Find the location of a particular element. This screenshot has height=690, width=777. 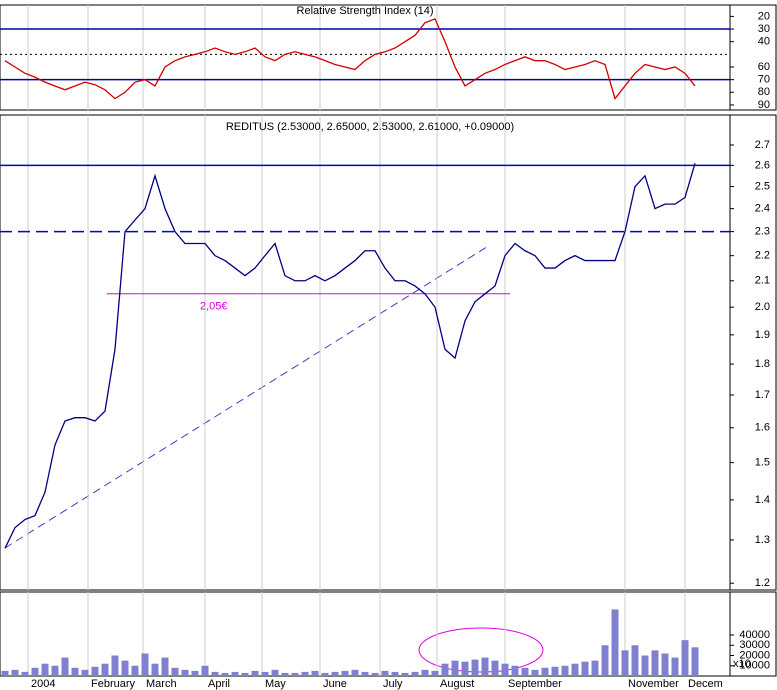

y-tick-label: 70 is located at coordinates (764, 80).